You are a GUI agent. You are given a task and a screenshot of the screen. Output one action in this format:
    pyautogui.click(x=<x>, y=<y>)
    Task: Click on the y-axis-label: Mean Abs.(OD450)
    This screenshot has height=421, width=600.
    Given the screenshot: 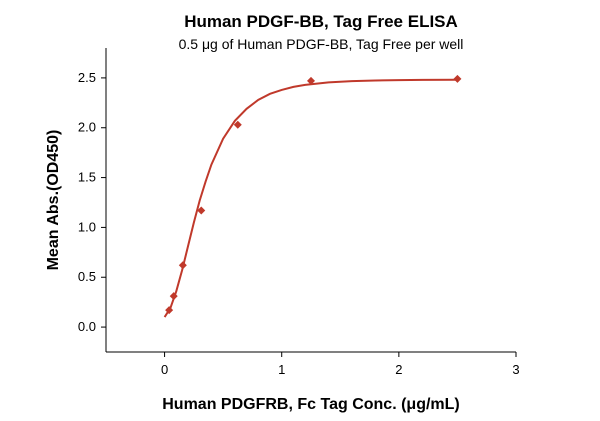 What is the action you would take?
    pyautogui.click(x=53, y=200)
    